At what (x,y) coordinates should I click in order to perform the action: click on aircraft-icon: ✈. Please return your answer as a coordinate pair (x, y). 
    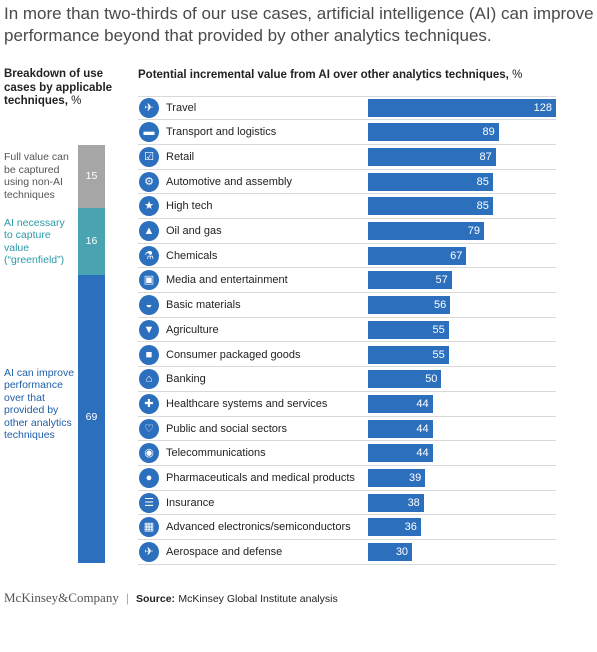
    Looking at the image, I should click on (149, 552).